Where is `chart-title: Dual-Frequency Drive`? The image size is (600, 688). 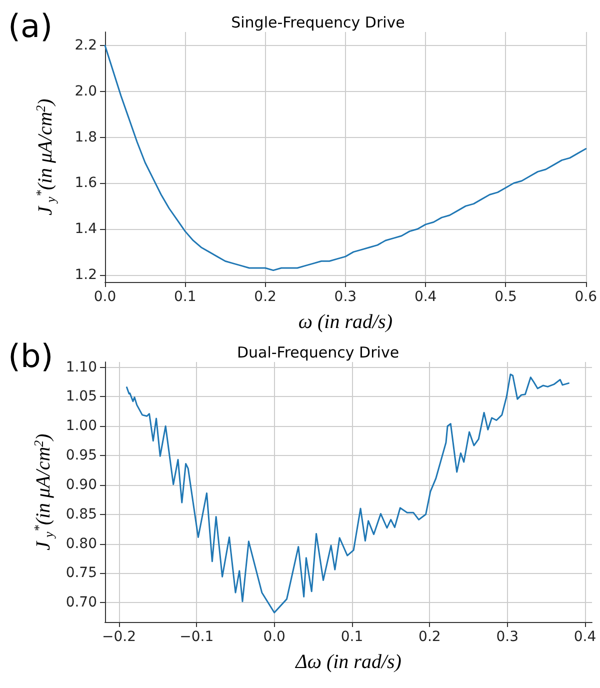 chart-title: Dual-Frequency Drive is located at coordinates (318, 353).